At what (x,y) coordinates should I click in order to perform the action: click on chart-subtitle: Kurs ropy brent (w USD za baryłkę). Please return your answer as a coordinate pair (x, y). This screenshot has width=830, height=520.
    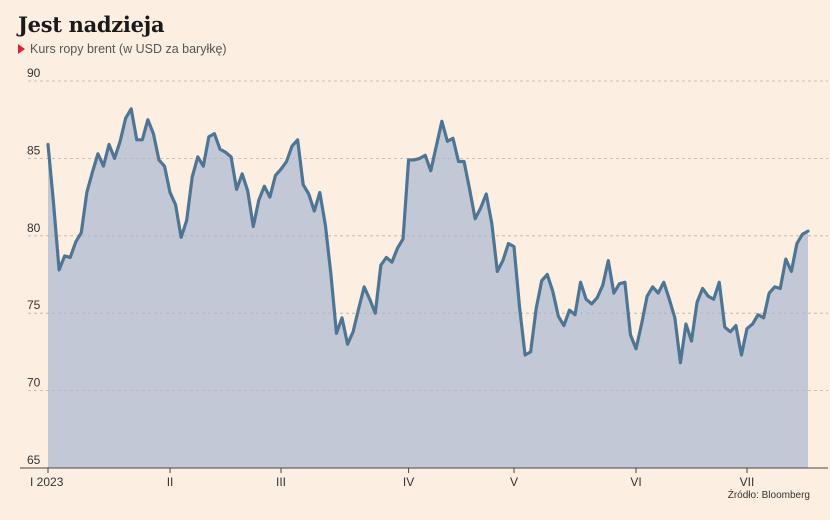
    Looking at the image, I should click on (122, 49).